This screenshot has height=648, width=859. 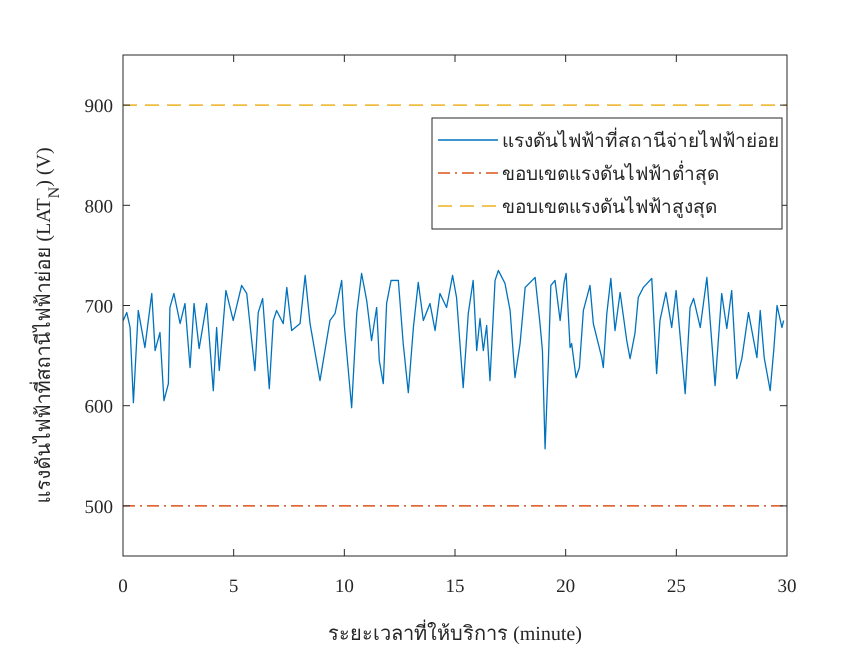 I want to click on x-tick-label: 15, so click(x=455, y=586).